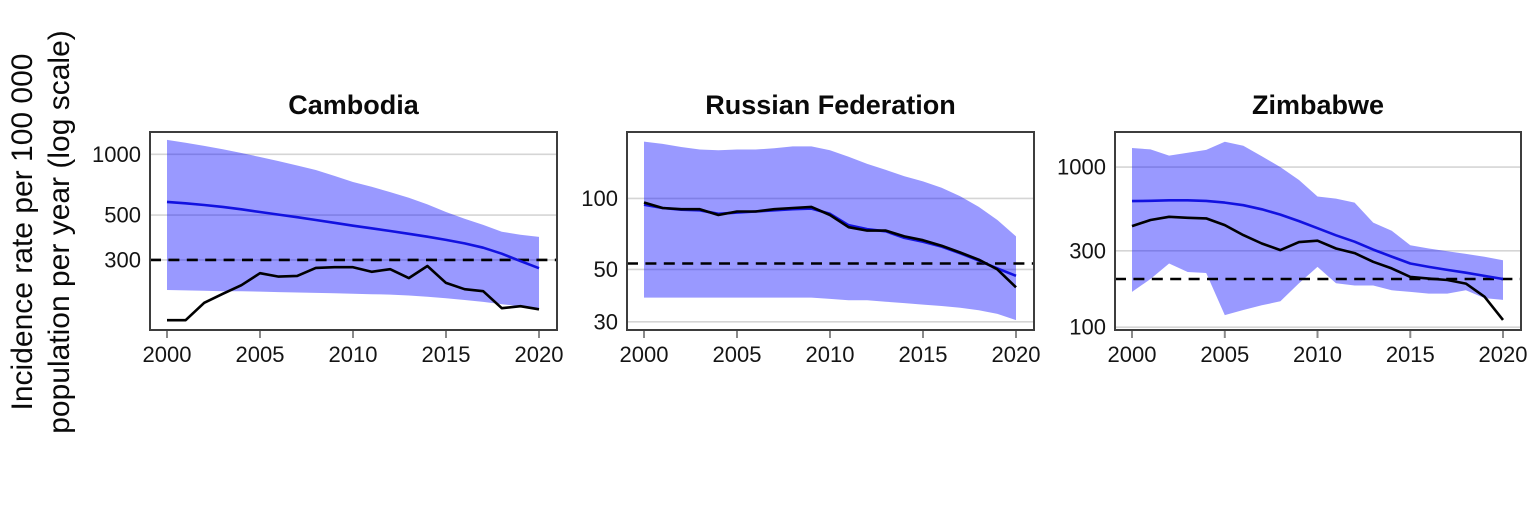 The width and height of the screenshot is (1536, 518). Describe the element at coordinates (606, 321) in the screenshot. I see `y-tick-label: 30` at that location.